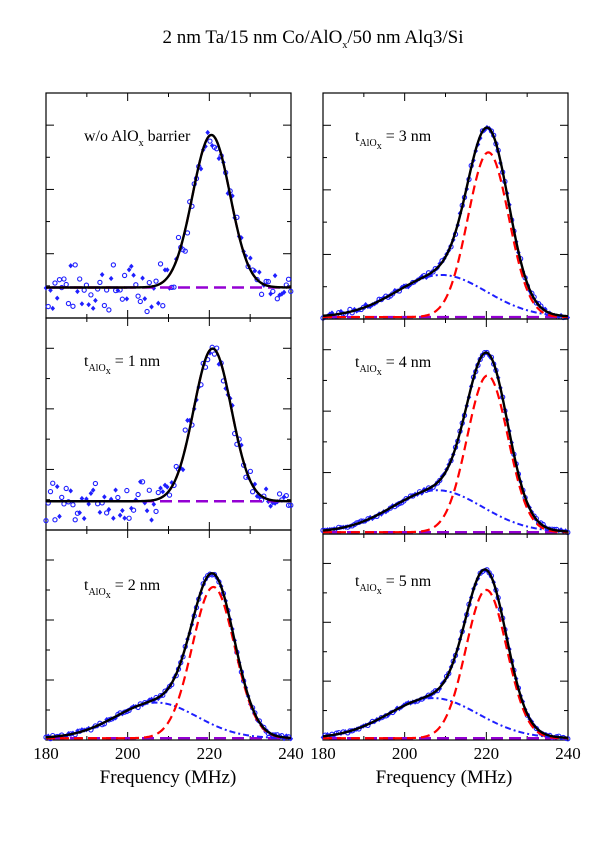 The height and width of the screenshot is (842, 595). Describe the element at coordinates (312, 39) in the screenshot. I see `figure-title: 2 nm Ta/15 nm Co/AlOx/50 nm Alq3/Si` at that location.